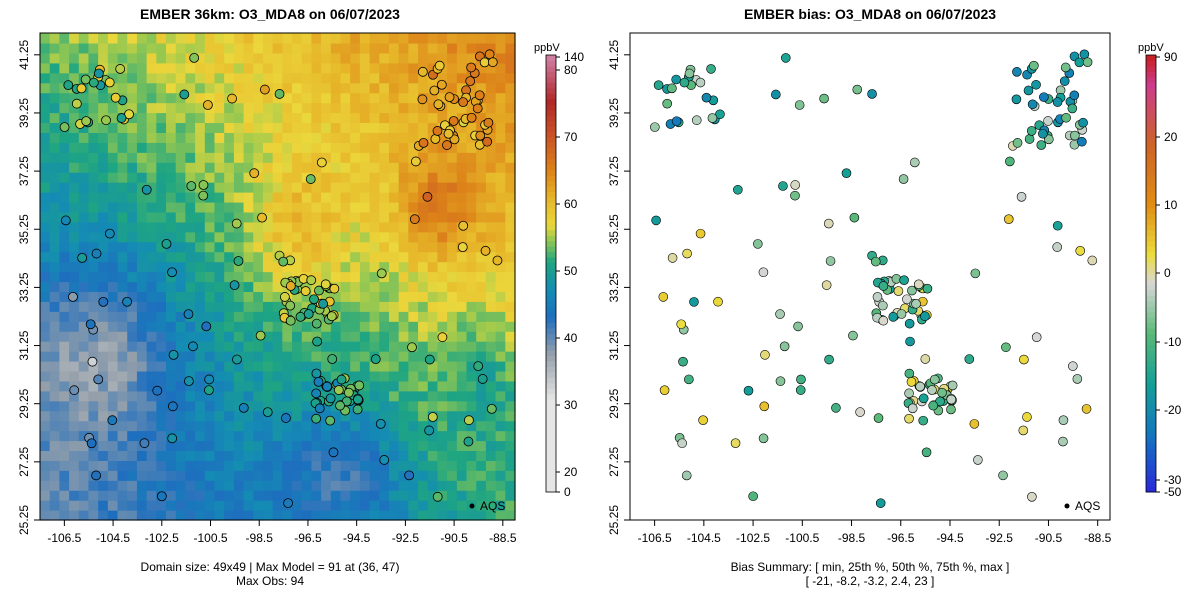 The height and width of the screenshot is (600, 1200). I want to click on x-tick-label: -94.5, so click(357, 538).